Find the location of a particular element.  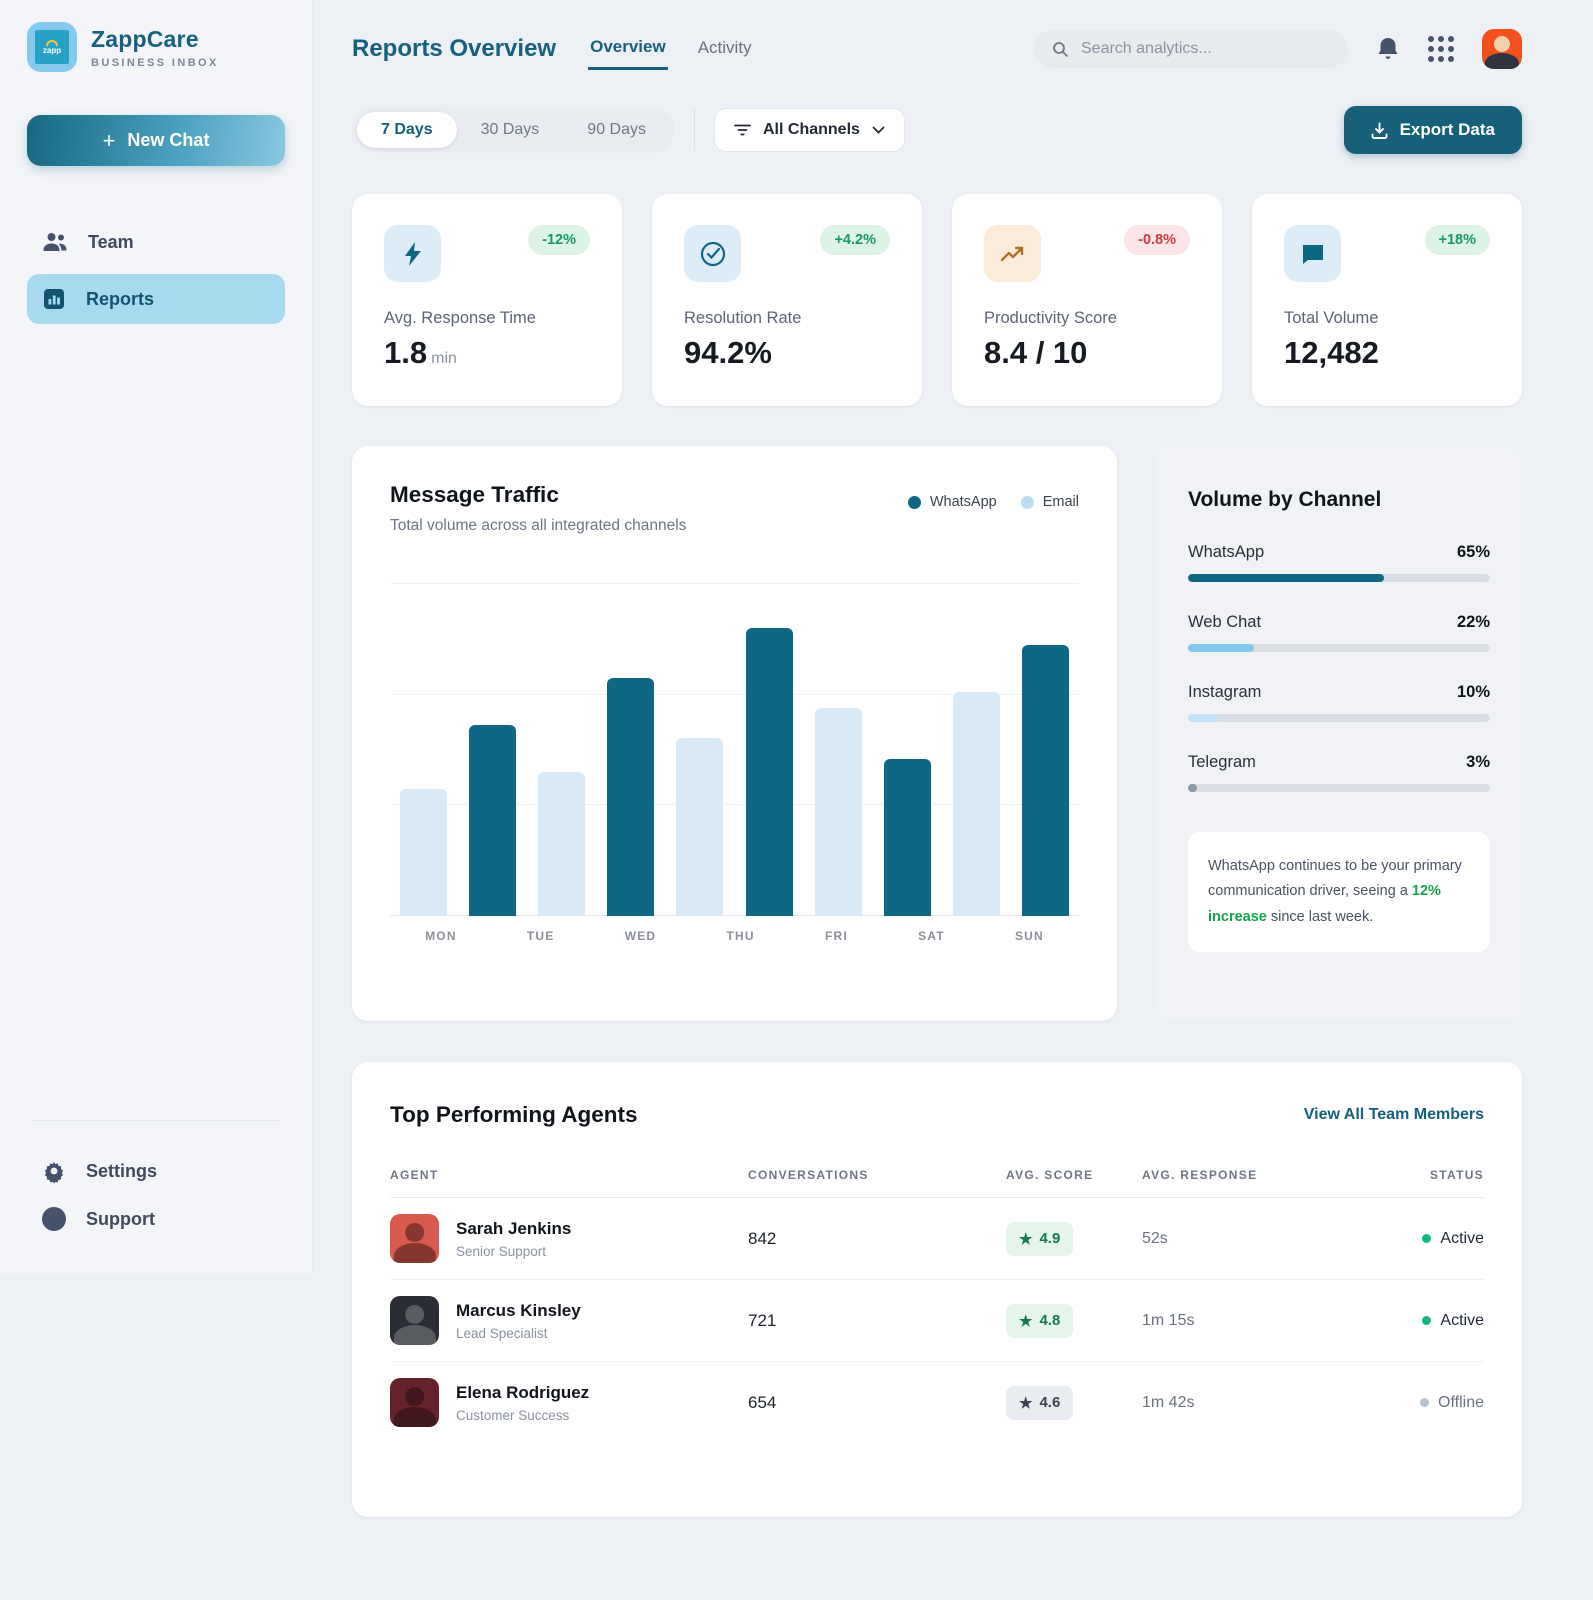

sidebar-item-label: Support is located at coordinates (120, 1218).